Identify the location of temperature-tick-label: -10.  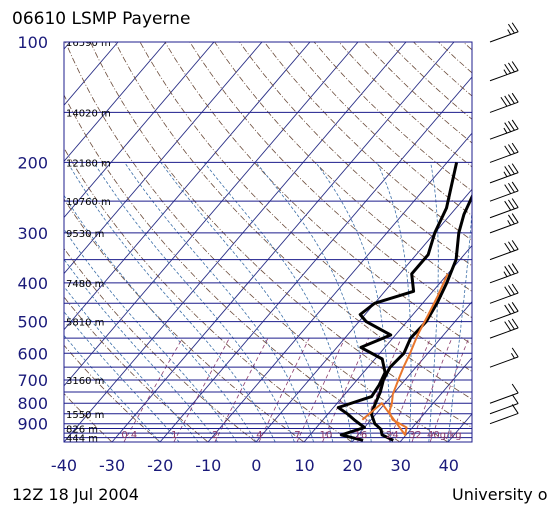
(208, 465).